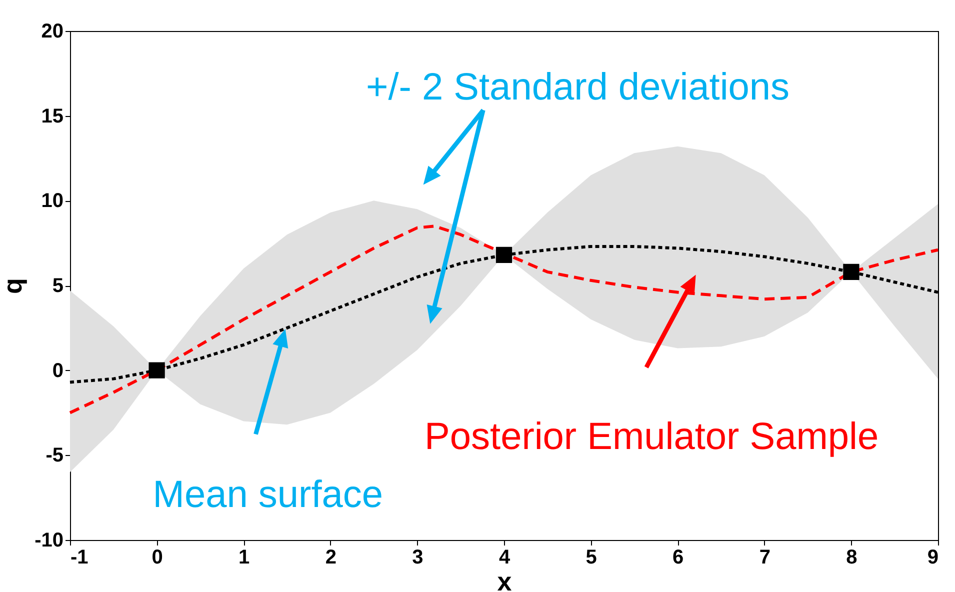  What do you see at coordinates (55, 455) in the screenshot?
I see `y-tick-label: -5` at bounding box center [55, 455].